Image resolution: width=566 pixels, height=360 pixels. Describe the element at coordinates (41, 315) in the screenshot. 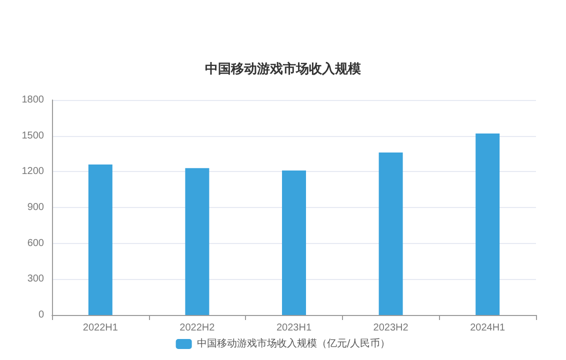

I see `y-tick-label: 0` at that location.